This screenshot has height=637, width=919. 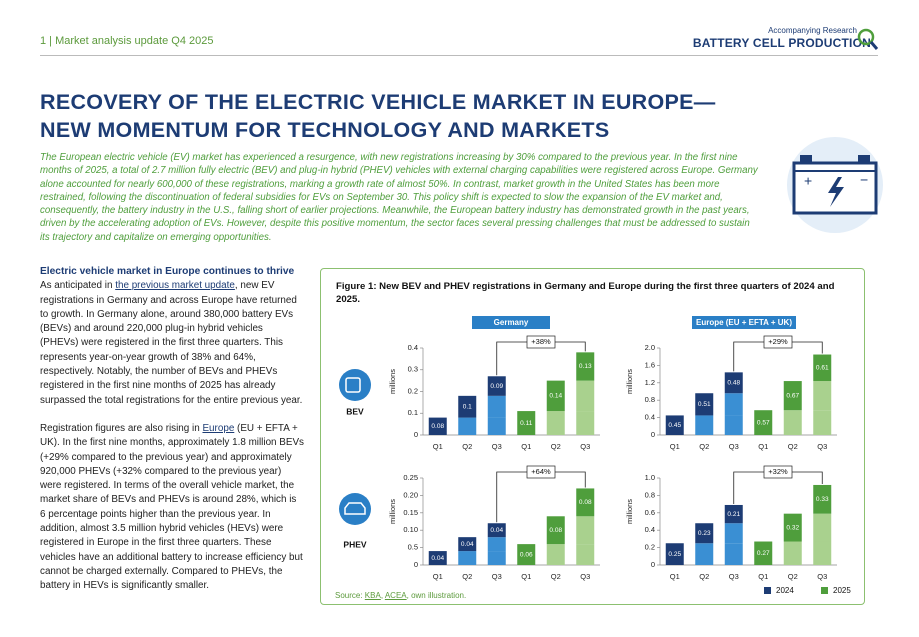 What do you see at coordinates (781, 43) in the screenshot?
I see `logo-title: BATTERY CELL PRODUCTION` at bounding box center [781, 43].